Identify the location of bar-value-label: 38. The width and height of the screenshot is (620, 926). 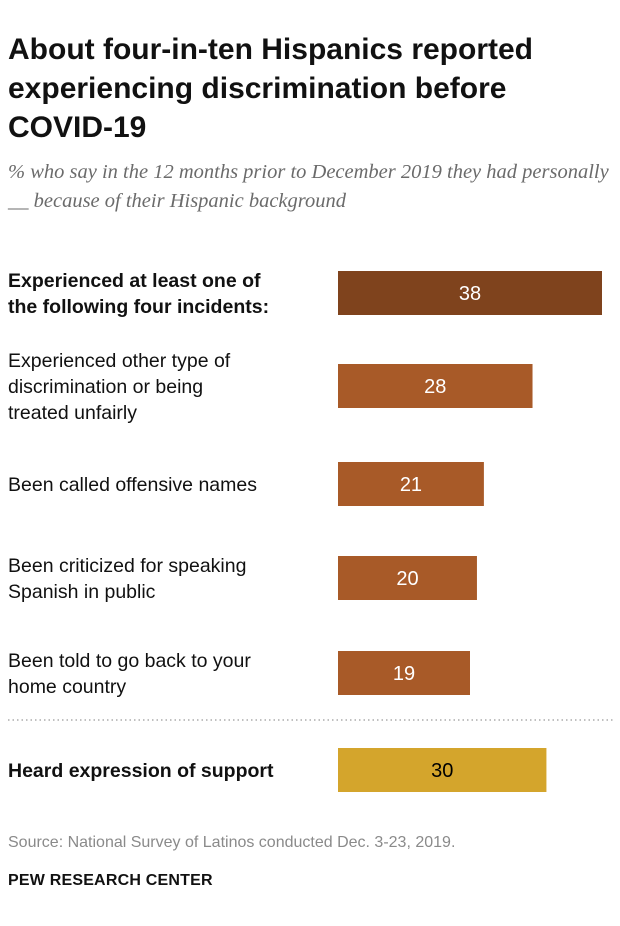
(470, 294).